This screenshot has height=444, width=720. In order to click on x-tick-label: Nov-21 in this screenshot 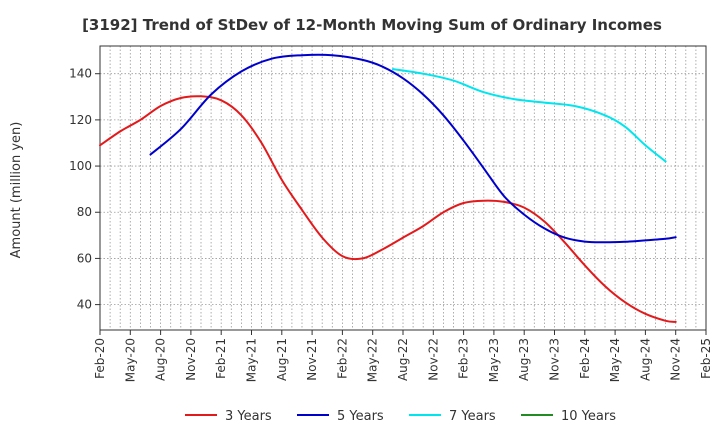, I will do `click(312, 359)`.